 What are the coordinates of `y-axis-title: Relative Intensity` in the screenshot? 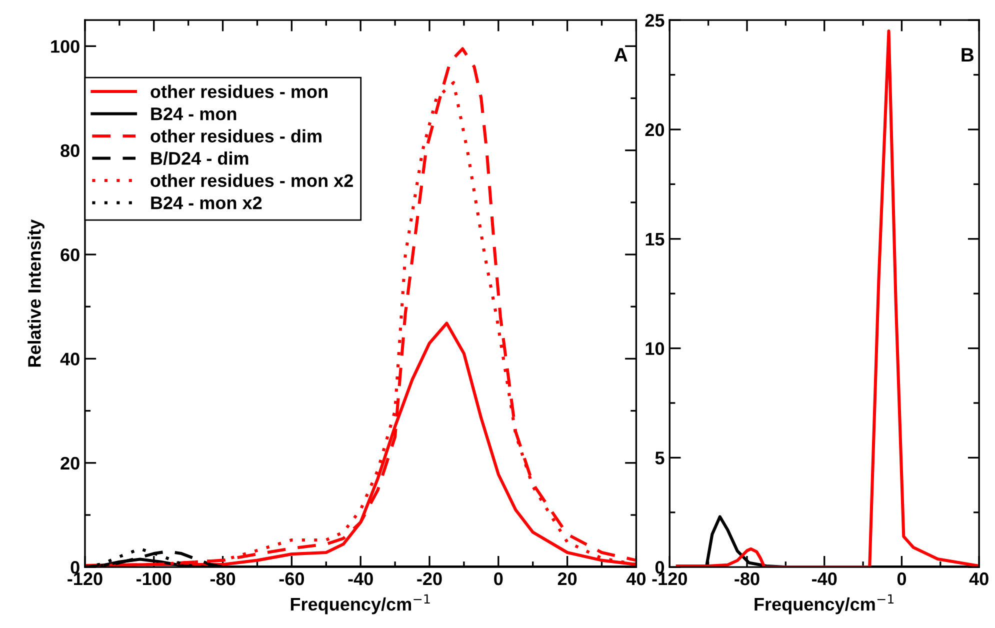 It's located at (36, 293).